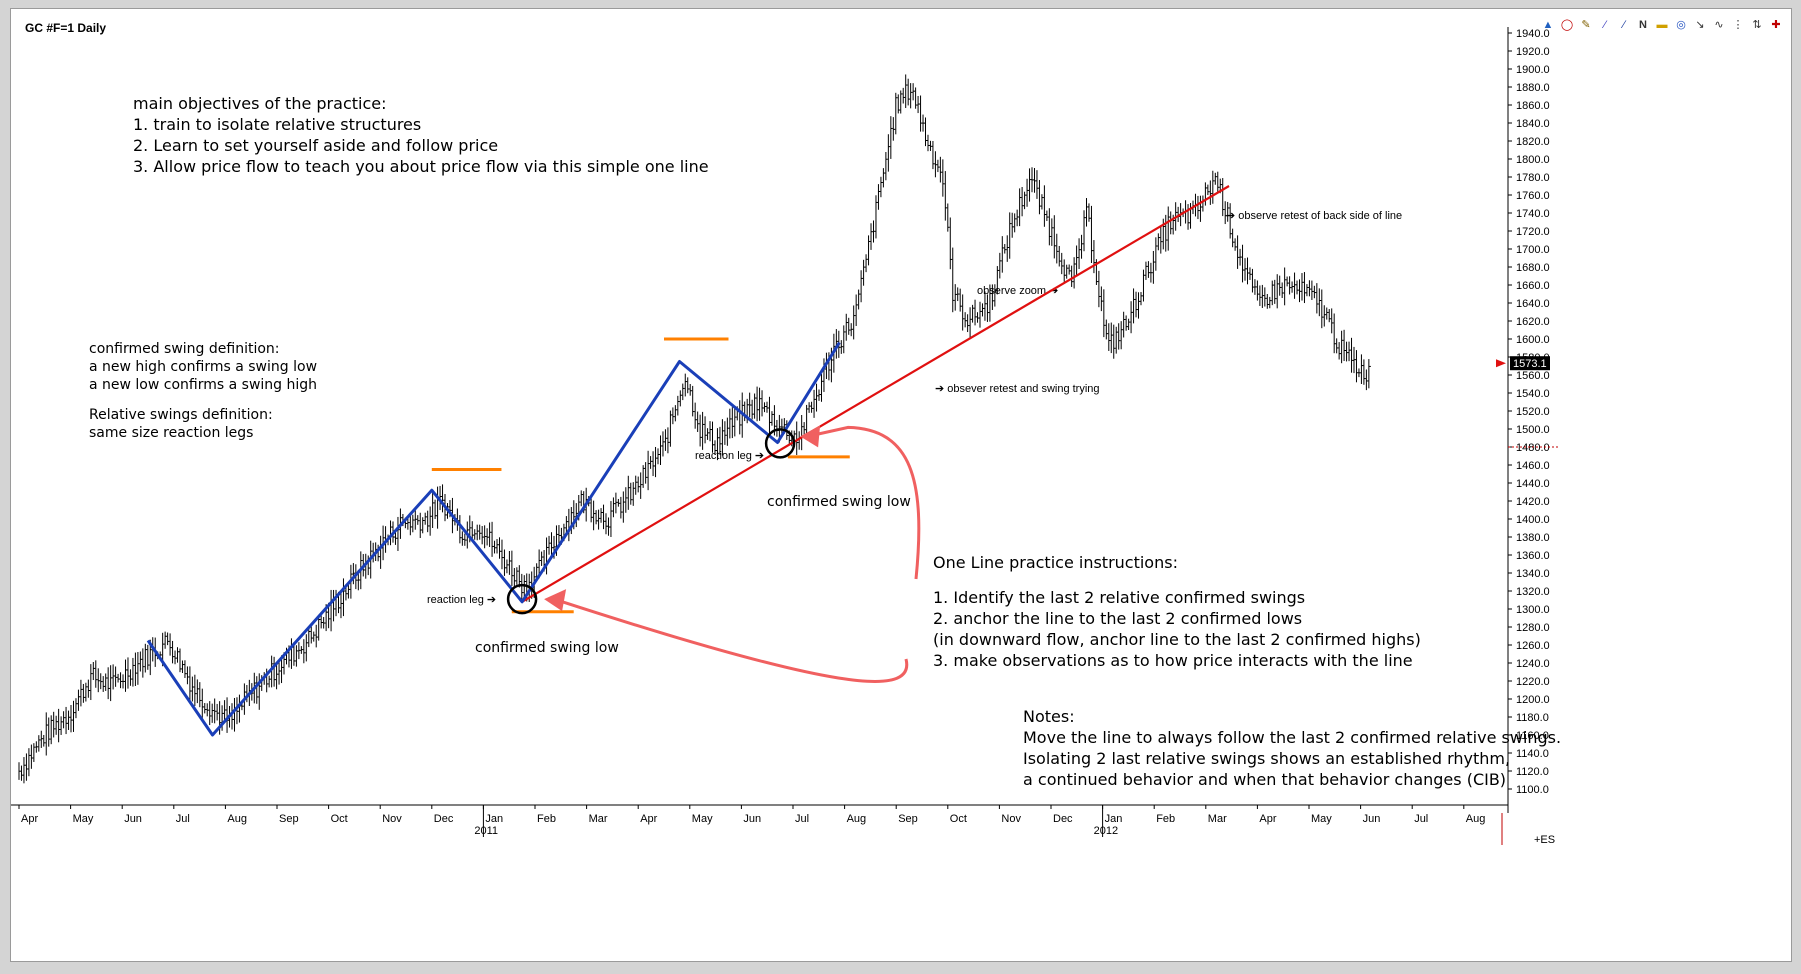 The image size is (1801, 974). Describe the element at coordinates (1533, 466) in the screenshot. I see `y-tick-label: 1460.0` at that location.